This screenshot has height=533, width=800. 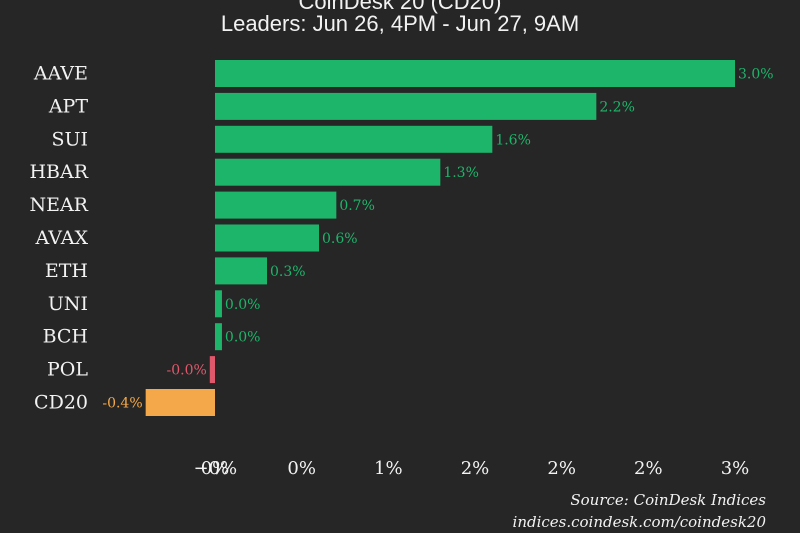 I want to click on bar-pol, so click(x=212, y=370).